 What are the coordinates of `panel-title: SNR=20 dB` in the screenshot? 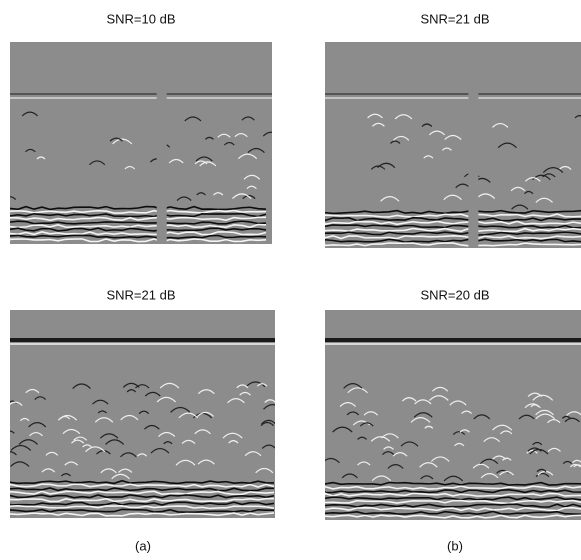 It's located at (454, 294).